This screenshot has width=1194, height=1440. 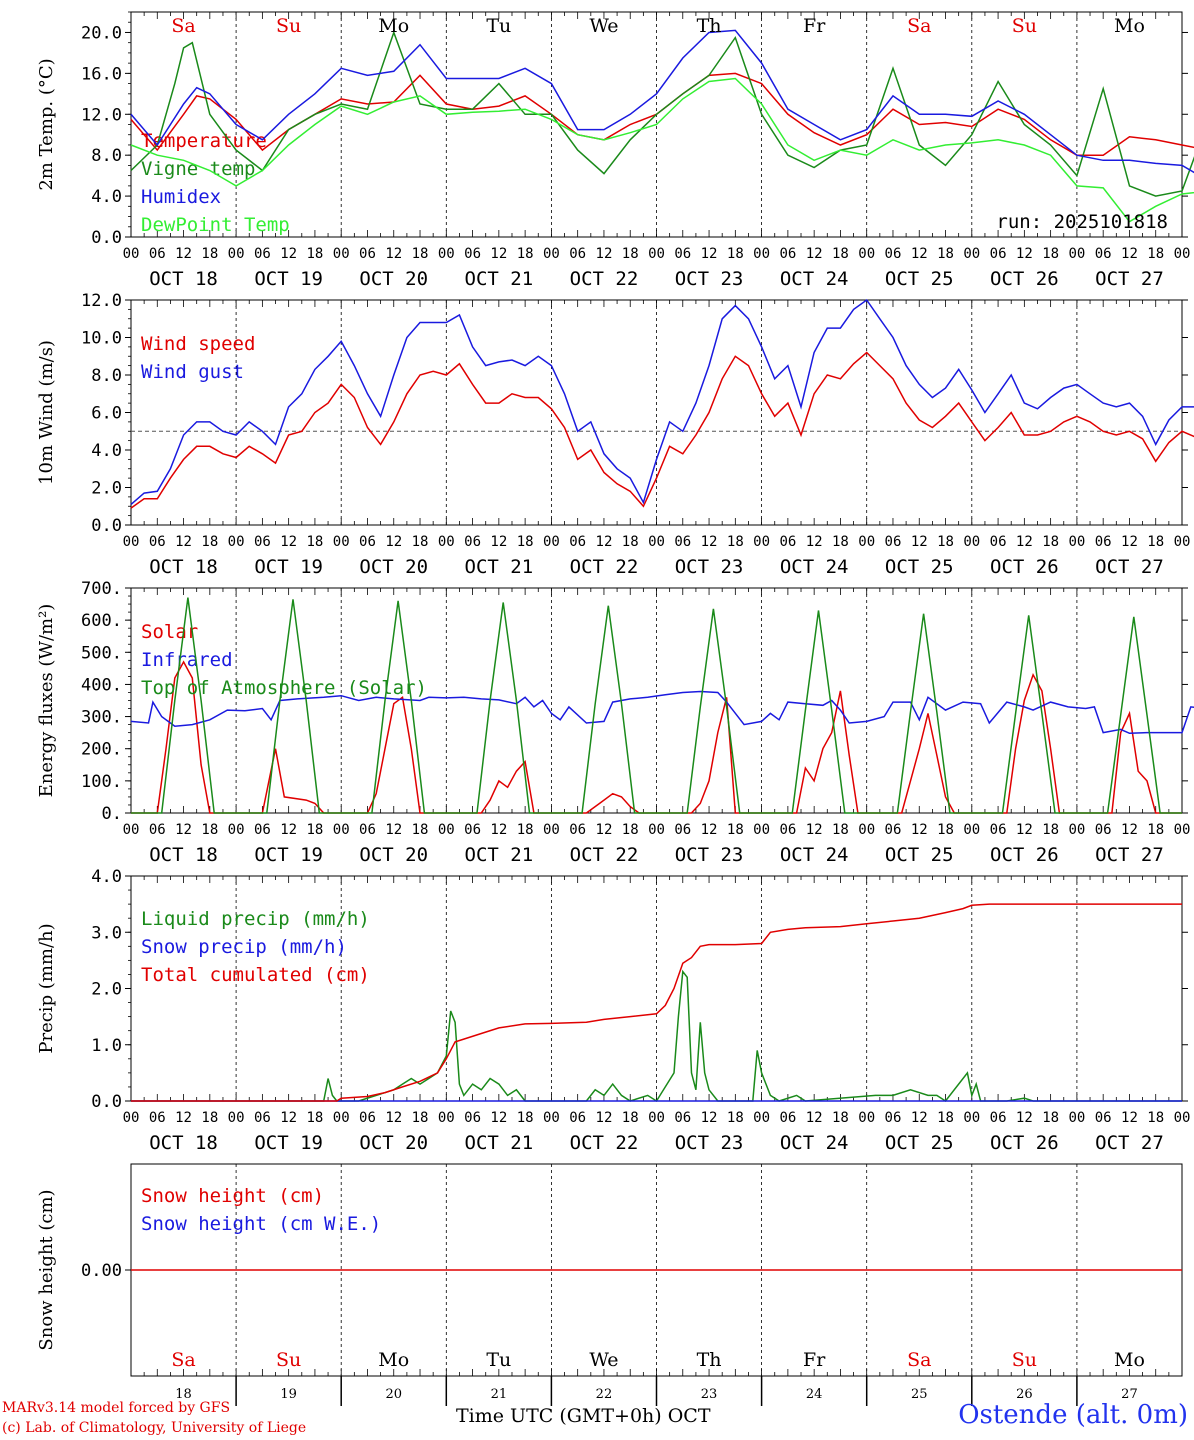 I want to click on y-axis-label-temperature: 2m Temp. (°C), so click(x=46, y=124).